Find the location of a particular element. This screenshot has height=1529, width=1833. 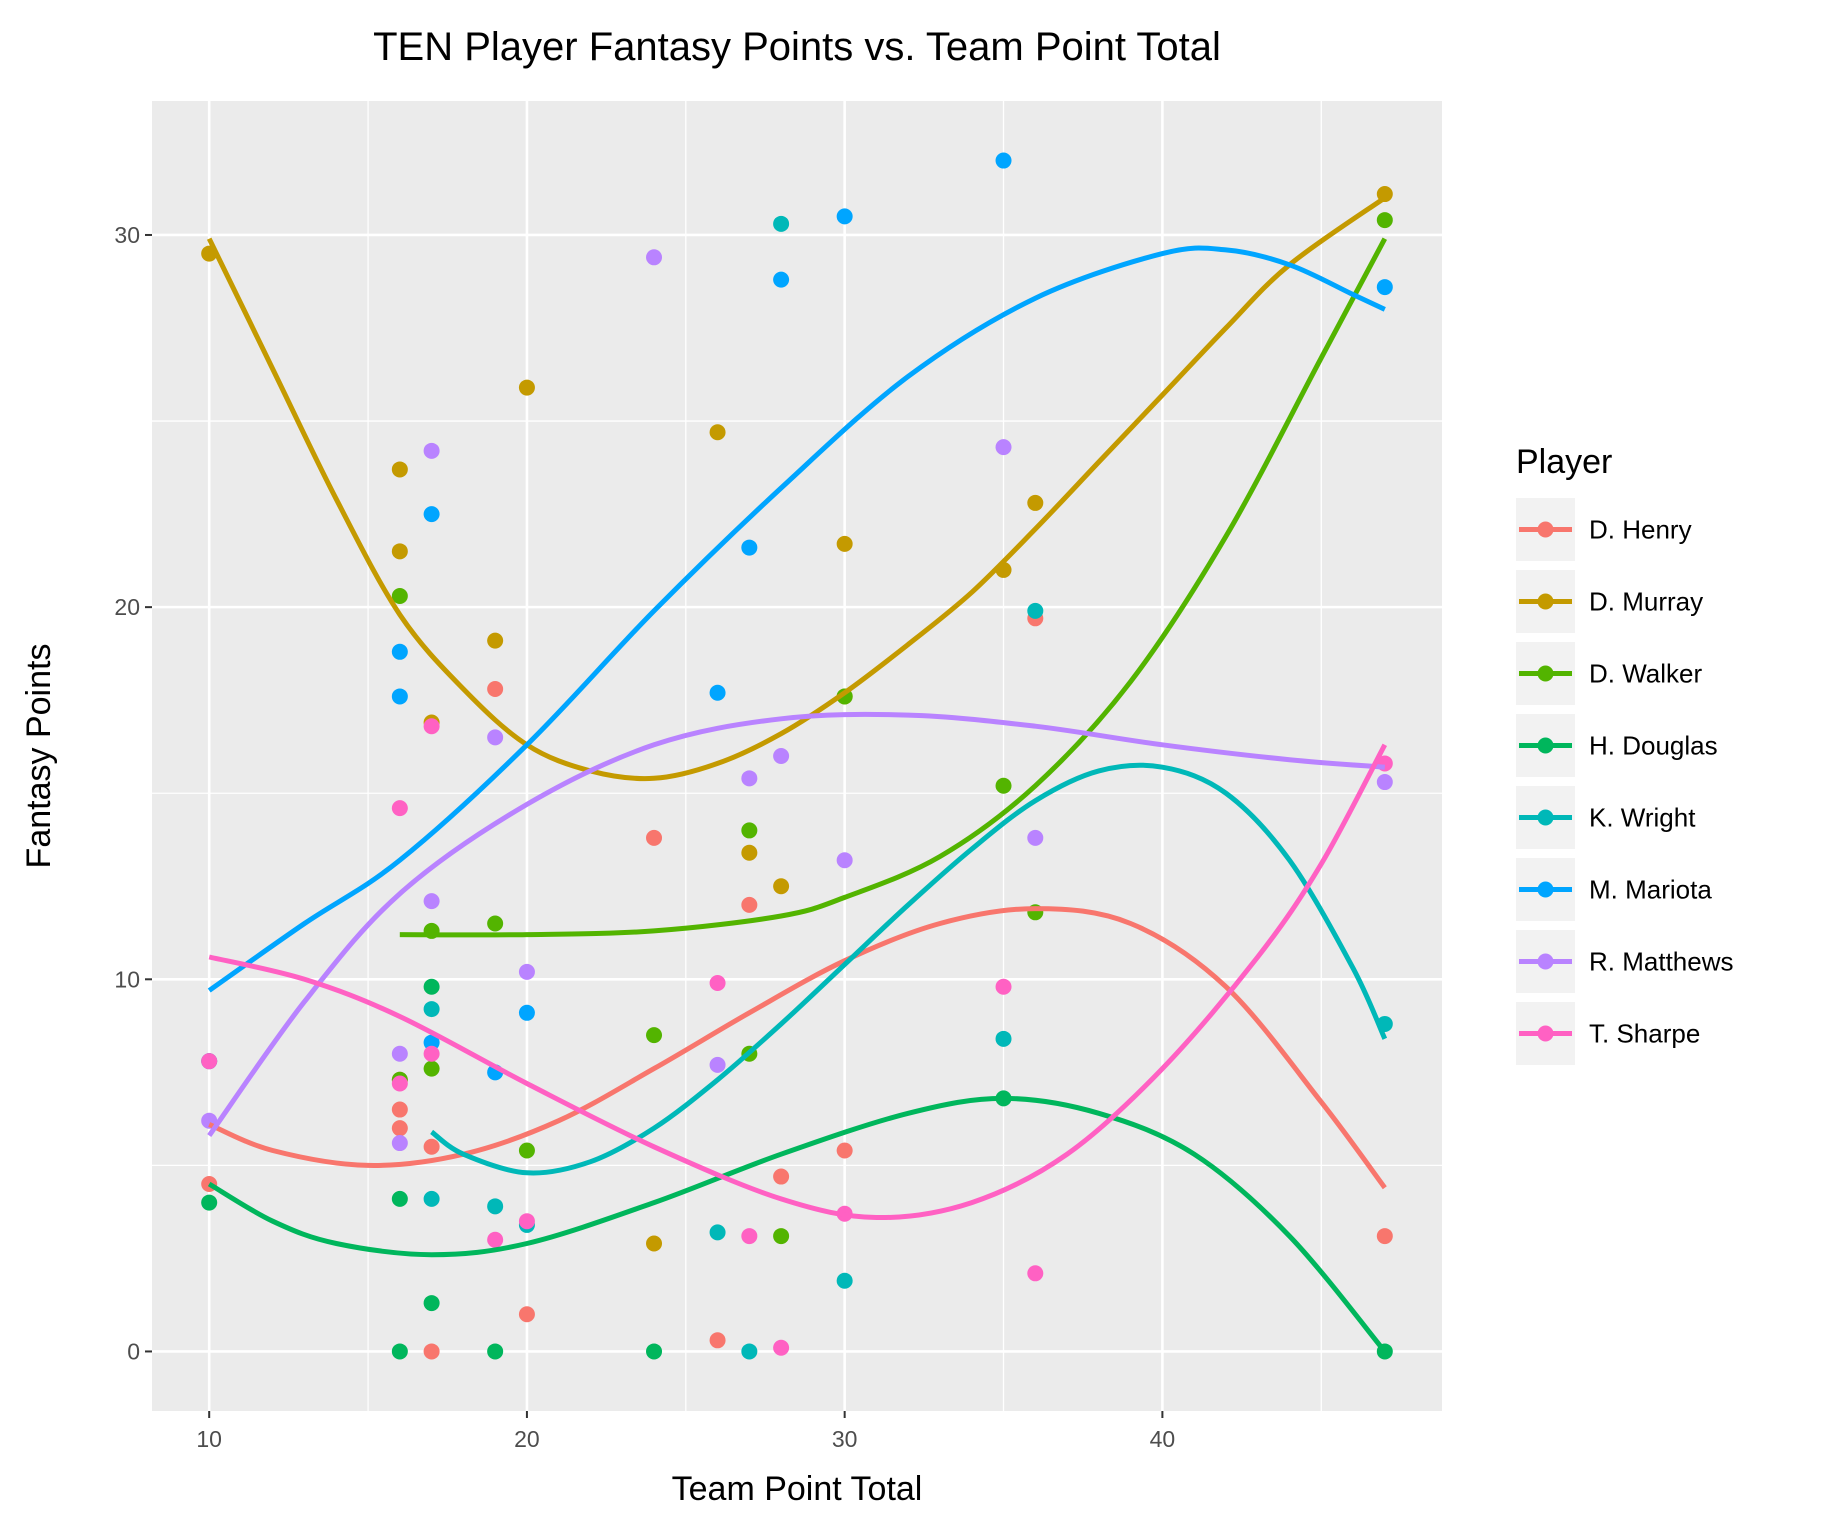

legend-label: H. Douglas is located at coordinates (1653, 746).